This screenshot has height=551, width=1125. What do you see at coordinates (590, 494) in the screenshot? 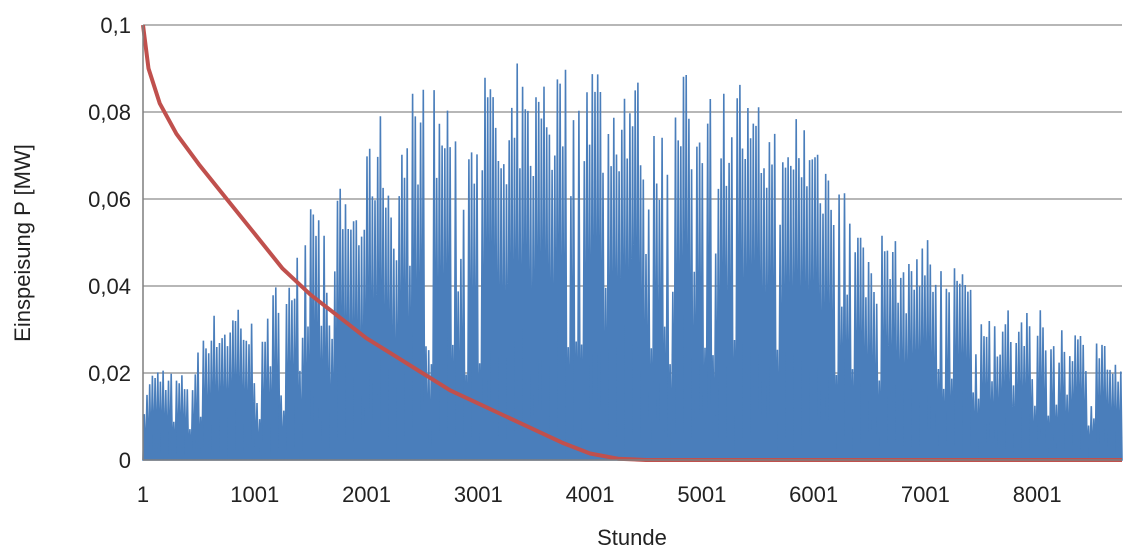
I see `x-tick-label: 4001` at bounding box center [590, 494].